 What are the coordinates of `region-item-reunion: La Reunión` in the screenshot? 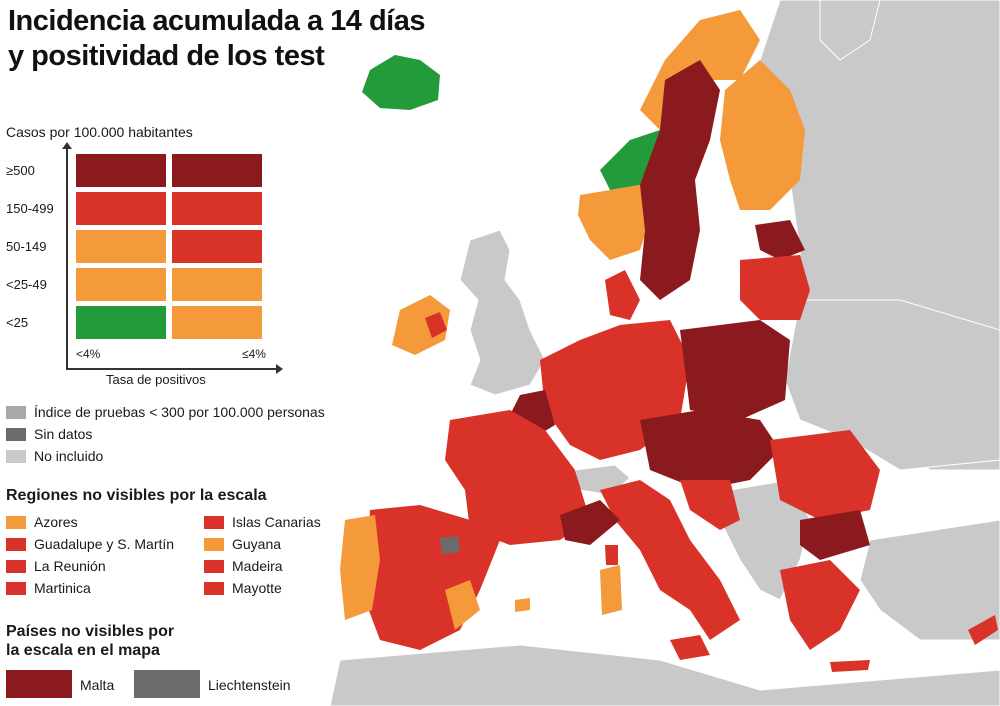 It's located at (56, 566).